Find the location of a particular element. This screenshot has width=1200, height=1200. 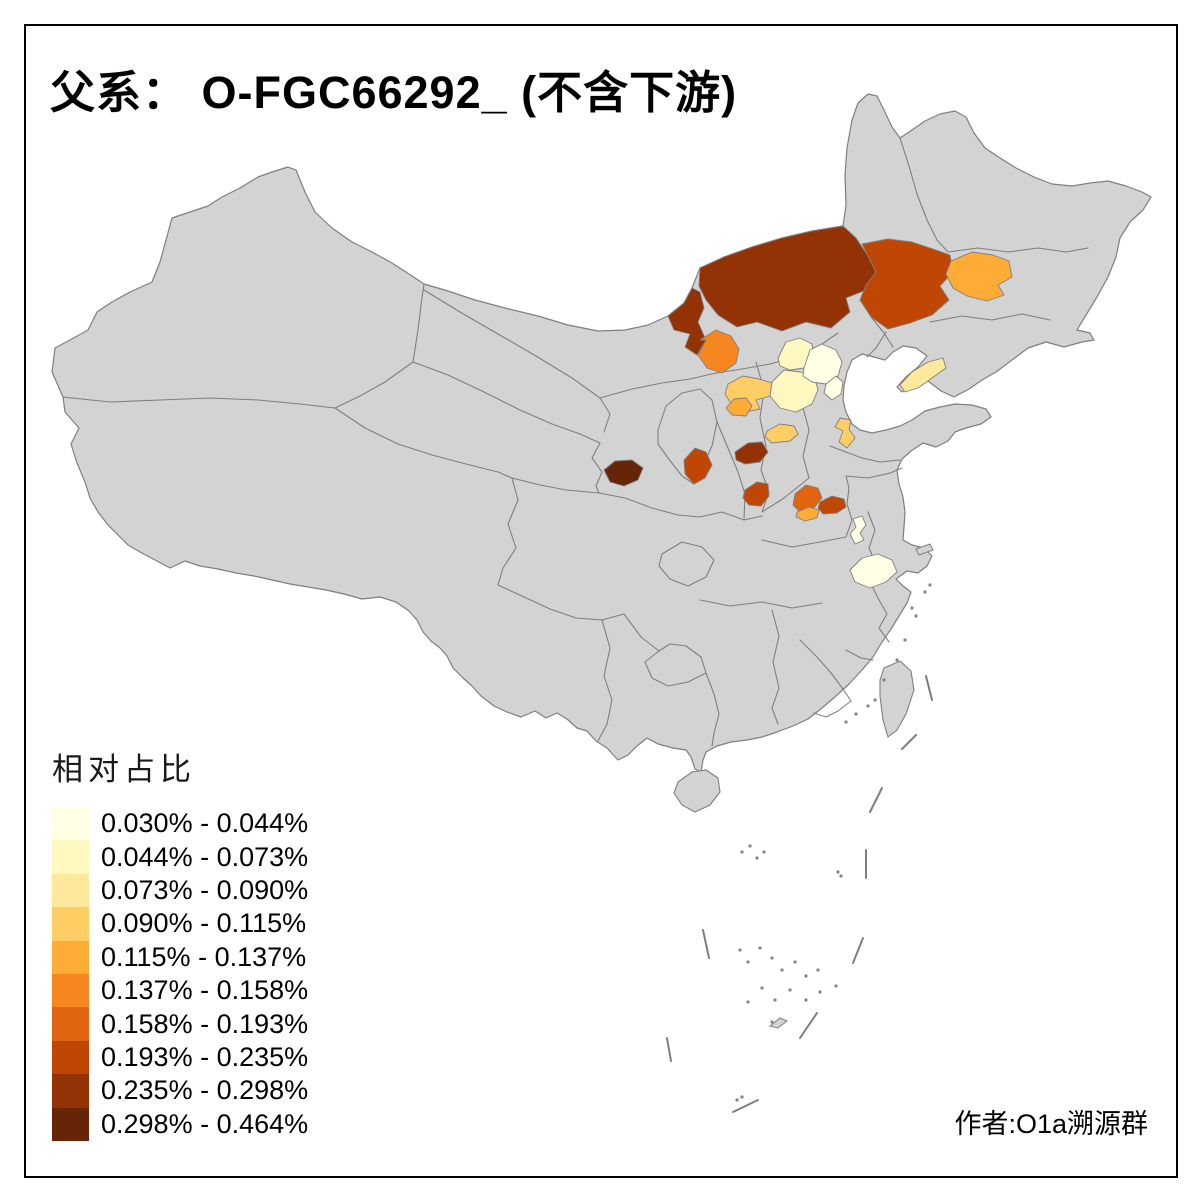

legend-row: 0.298% - 0.464% is located at coordinates (180, 1124).